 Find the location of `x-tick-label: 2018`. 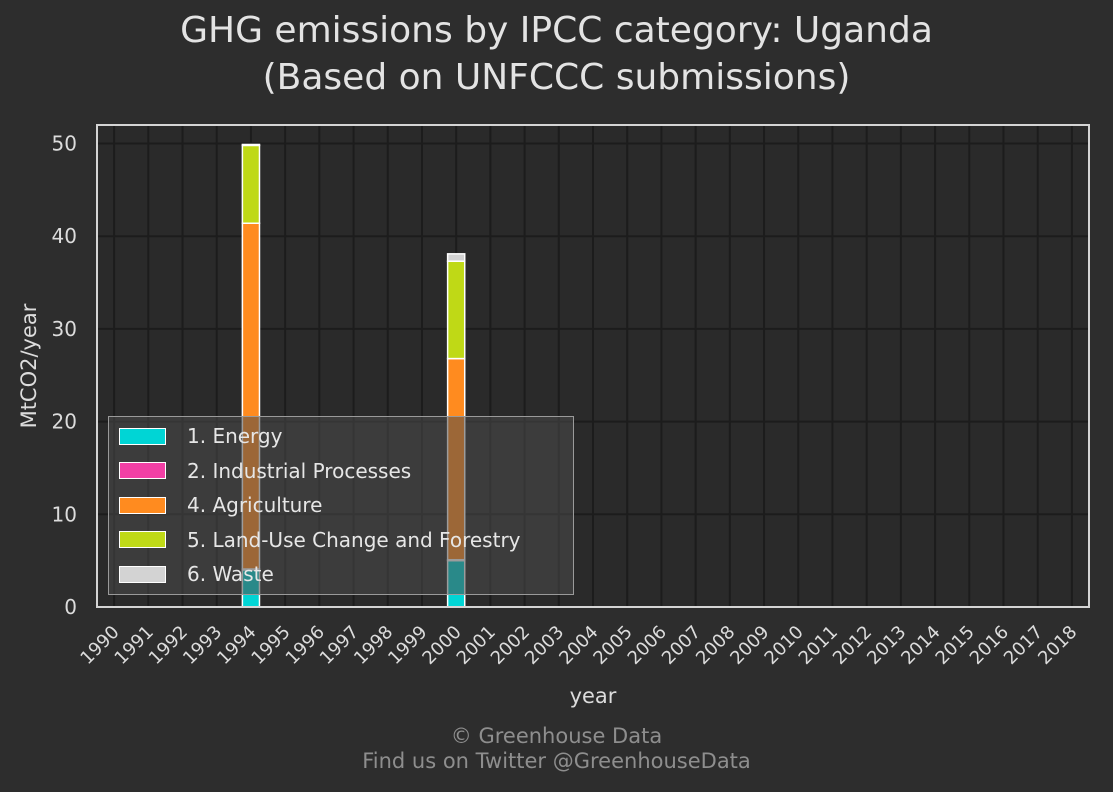

x-tick-label: 2018 is located at coordinates (1057, 645).